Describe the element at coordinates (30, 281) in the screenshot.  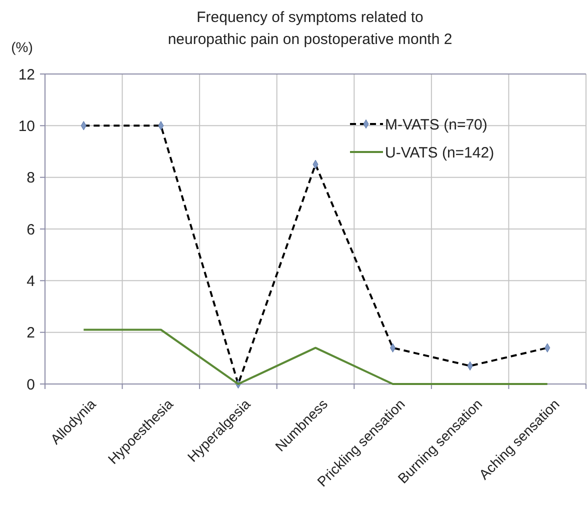
I see `y-tick-label: 4` at that location.